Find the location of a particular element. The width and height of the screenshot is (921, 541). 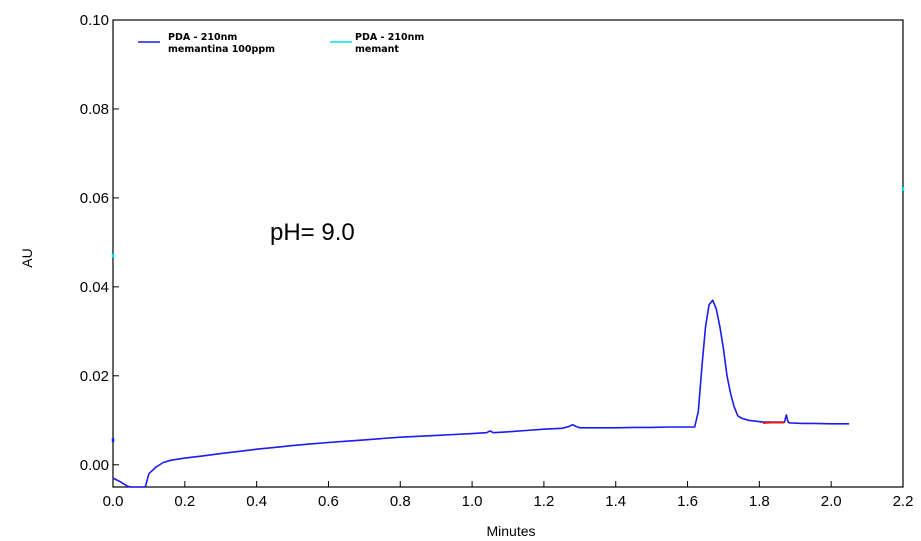

x-tick-label: 0.0 is located at coordinates (113, 501).